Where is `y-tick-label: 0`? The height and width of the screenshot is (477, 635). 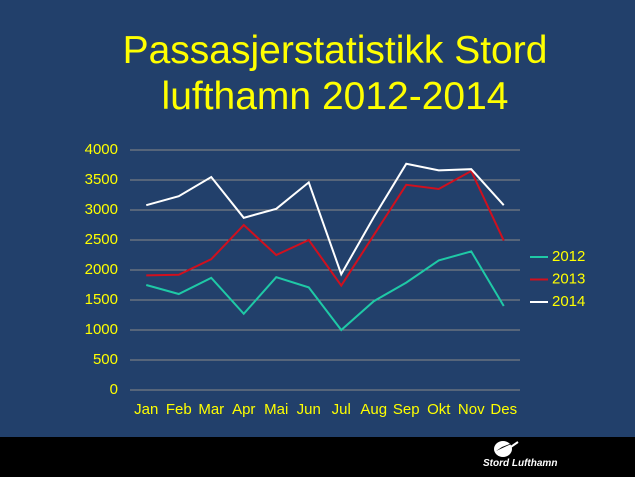 y-tick-label: 0 is located at coordinates (114, 389).